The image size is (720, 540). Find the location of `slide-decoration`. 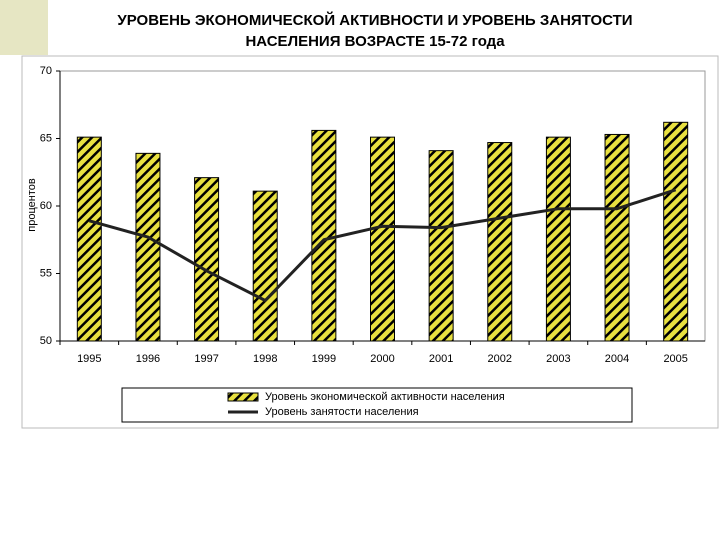

slide-decoration is located at coordinates (24, 27).